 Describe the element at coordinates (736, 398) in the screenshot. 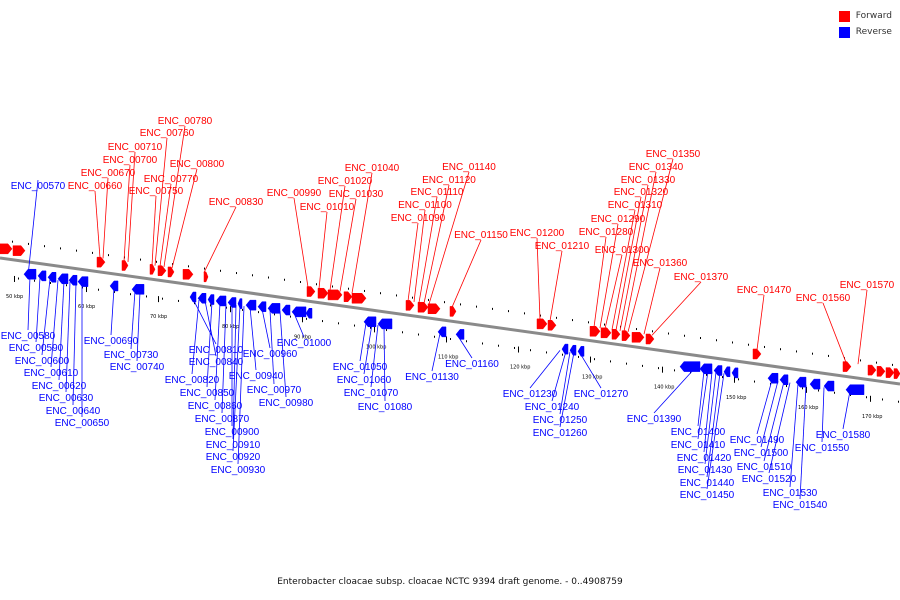

I see `scale-label: 150 kbp` at that location.